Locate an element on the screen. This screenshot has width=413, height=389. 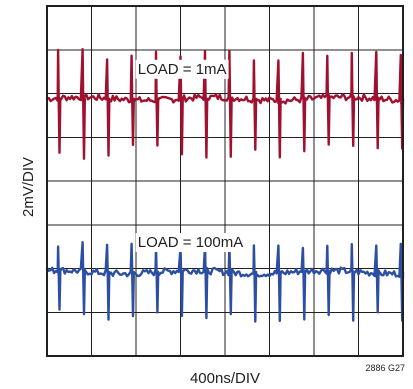
trace-label-1: LOAD = 1mA is located at coordinates (182, 69).